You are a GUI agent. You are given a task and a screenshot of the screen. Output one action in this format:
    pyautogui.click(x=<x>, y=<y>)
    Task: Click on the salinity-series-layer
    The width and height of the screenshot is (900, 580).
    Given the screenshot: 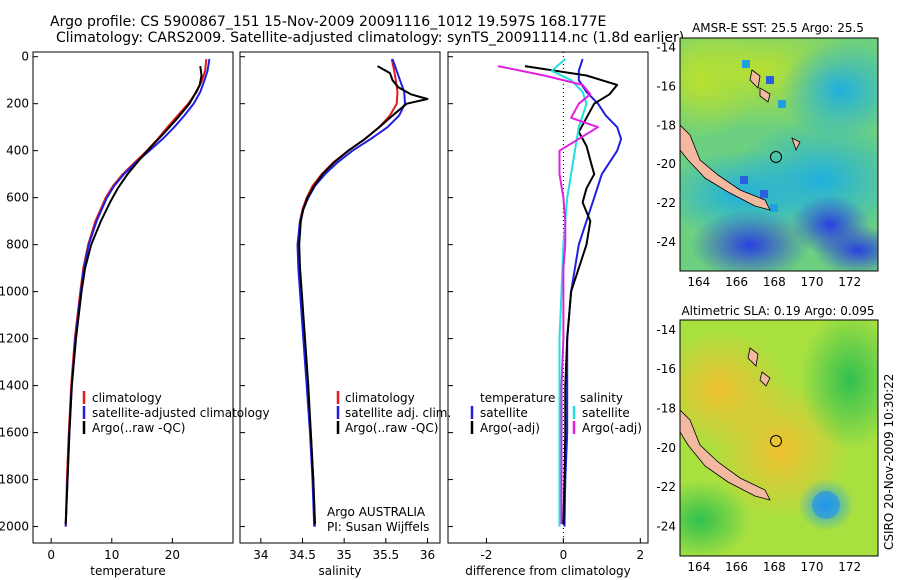 What is the action you would take?
    pyautogui.click(x=362, y=292)
    